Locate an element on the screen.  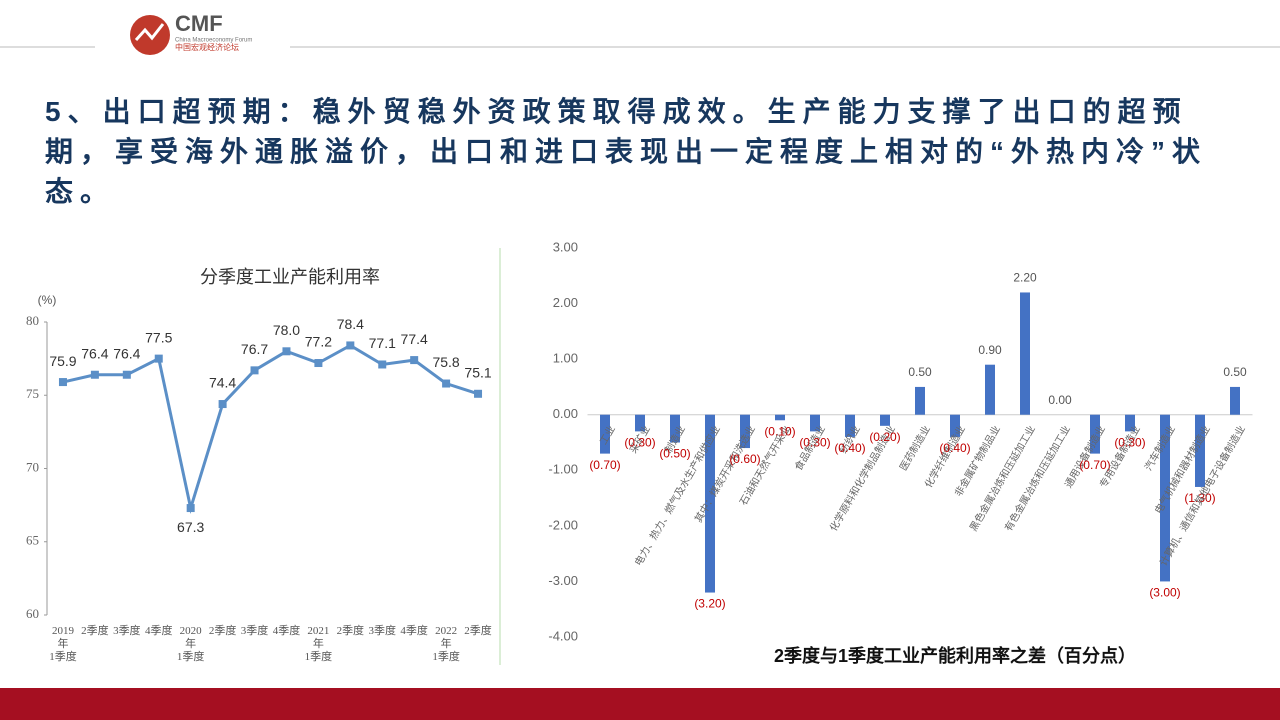
logo-sub: China Macroeconomy Forum is located at coordinates (213, 41).